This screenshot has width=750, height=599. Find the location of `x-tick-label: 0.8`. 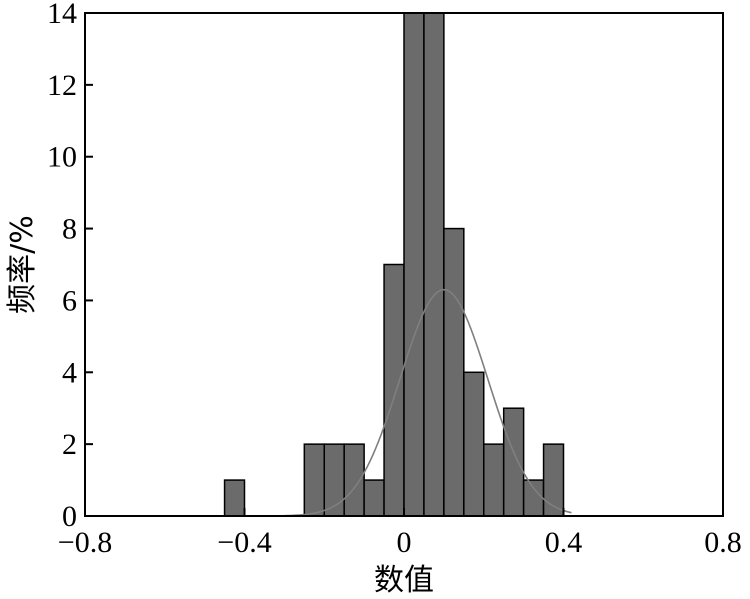

x-tick-label: 0.8 is located at coordinates (723, 542).